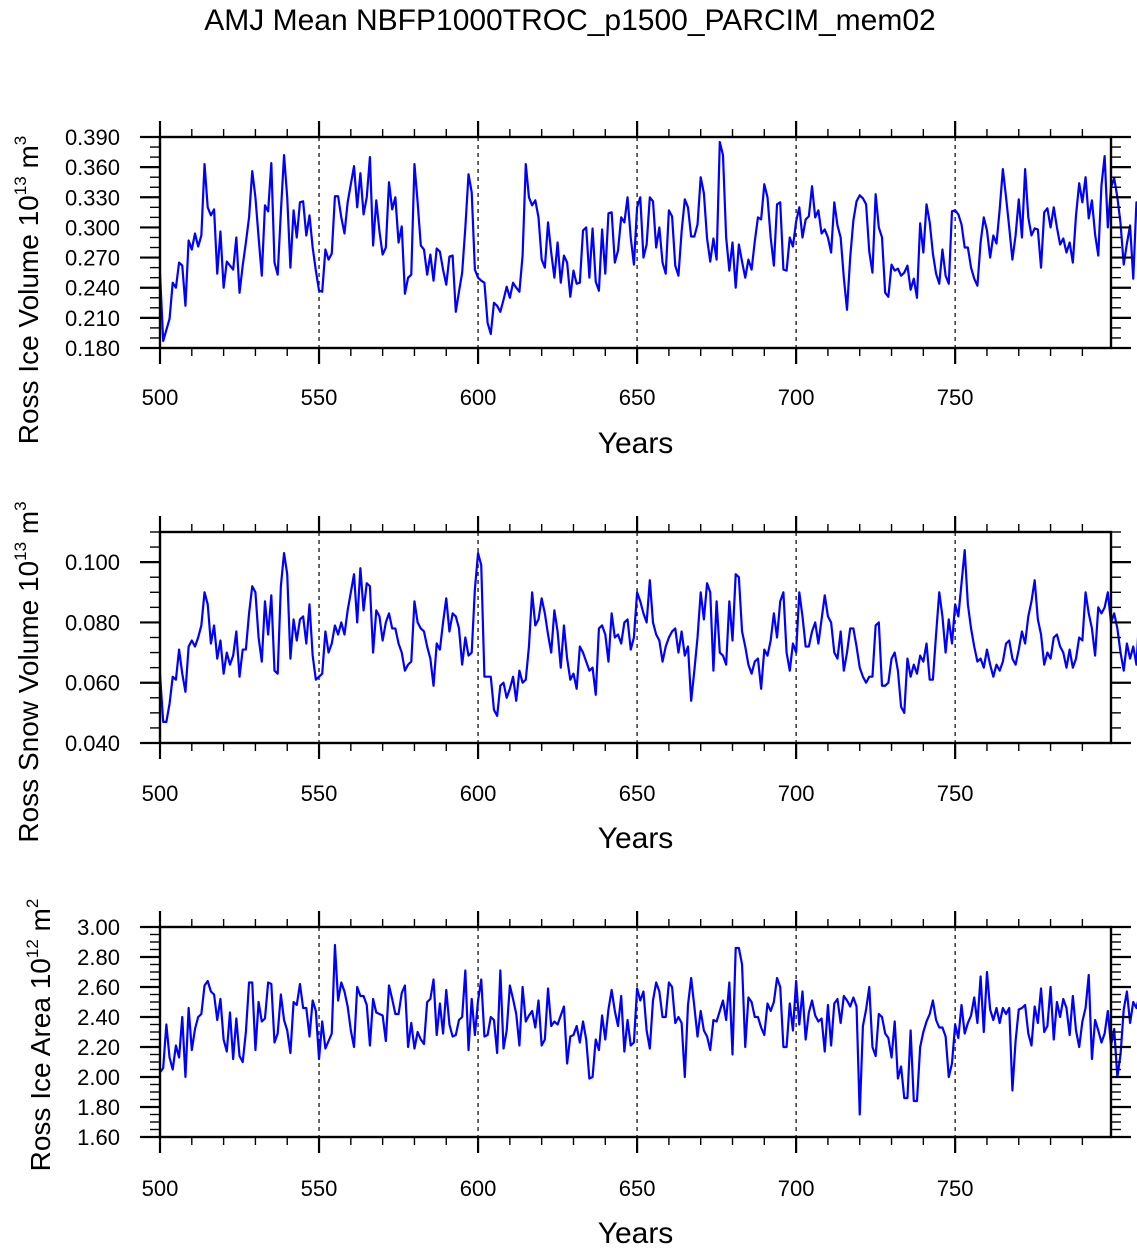  Describe the element at coordinates (92, 318) in the screenshot. I see `y-tick-label: 0.210` at that location.